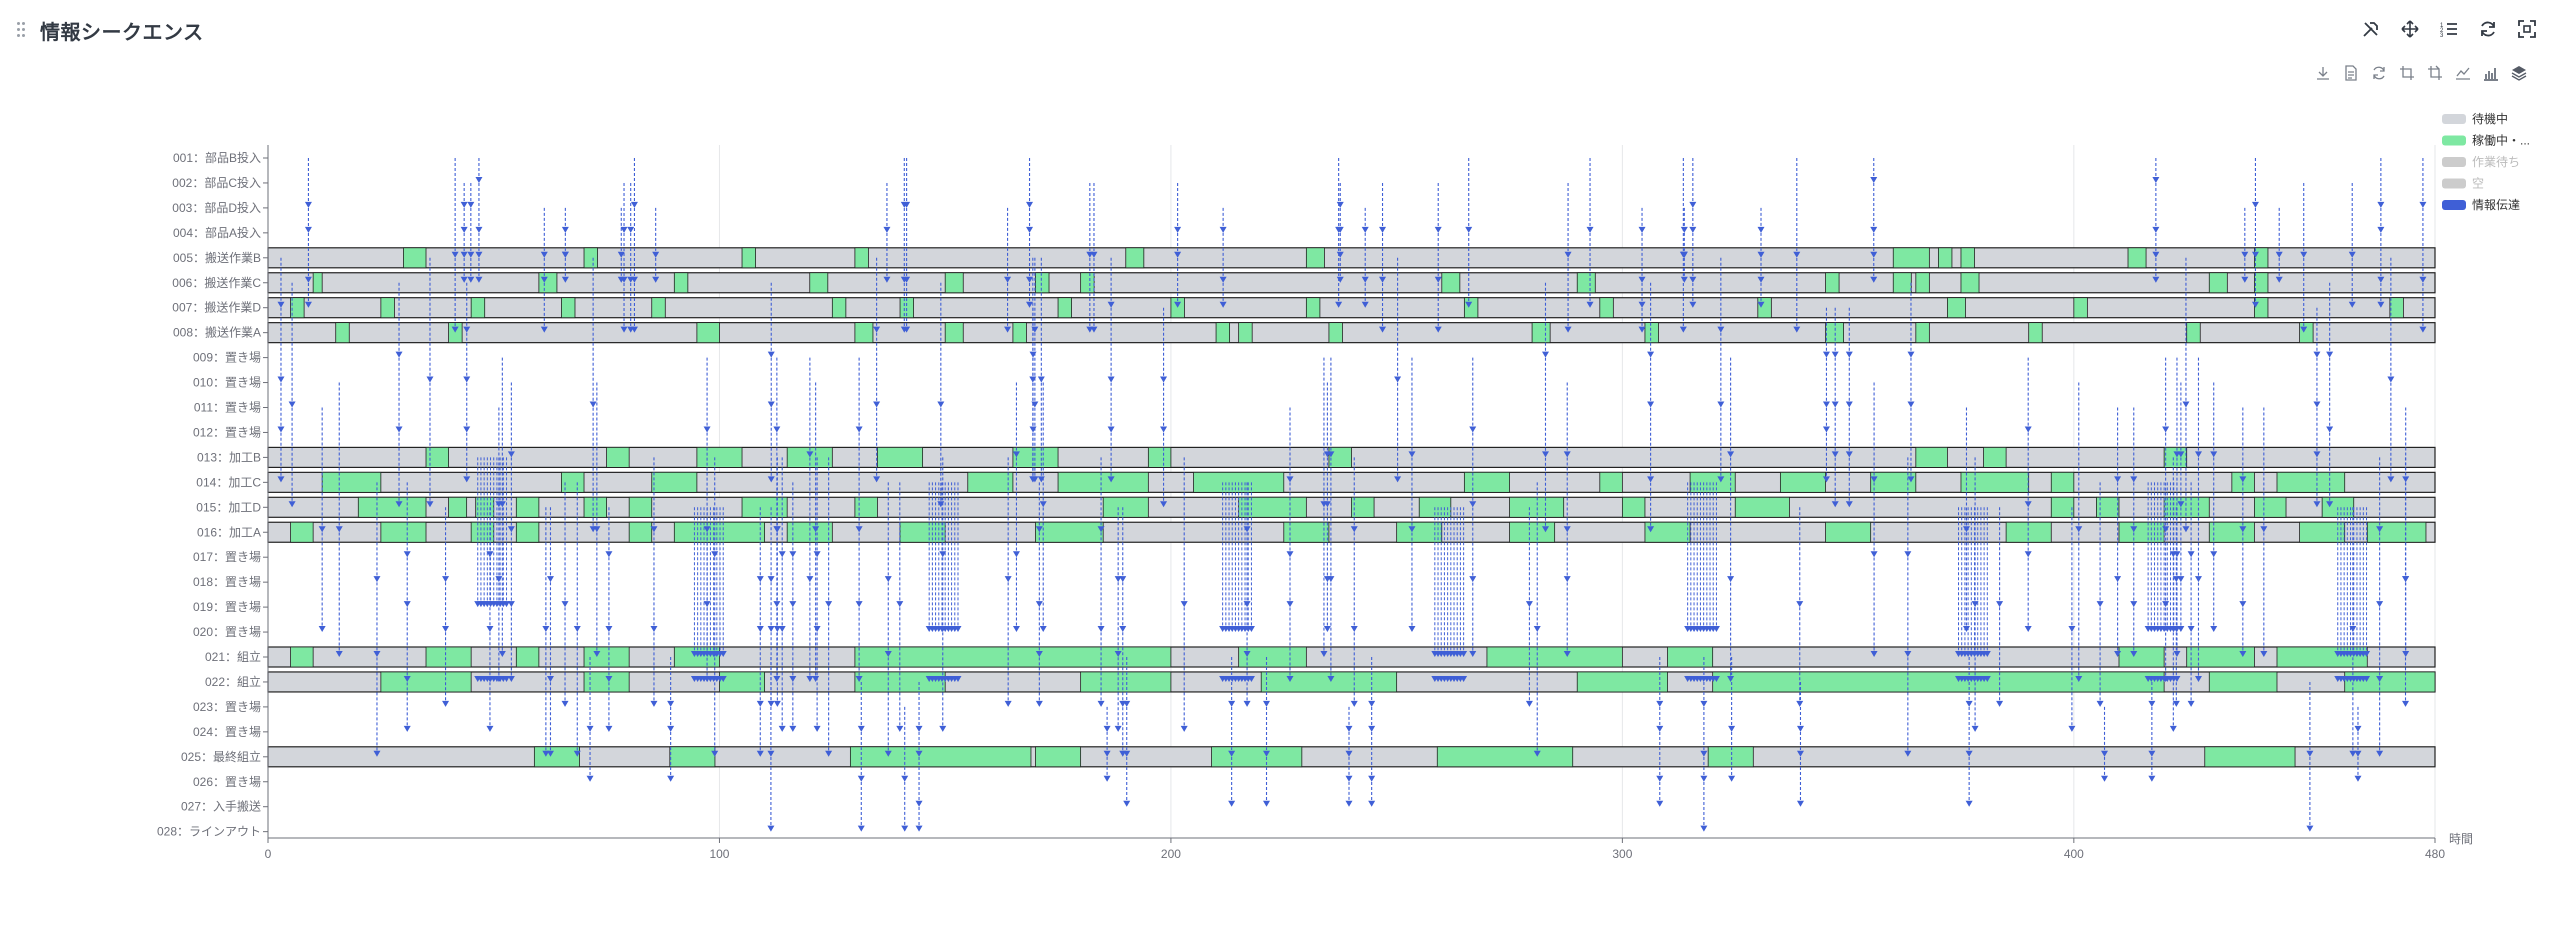 This screenshot has height=944, width=2560. I want to click on move-icon, so click(2410, 29).